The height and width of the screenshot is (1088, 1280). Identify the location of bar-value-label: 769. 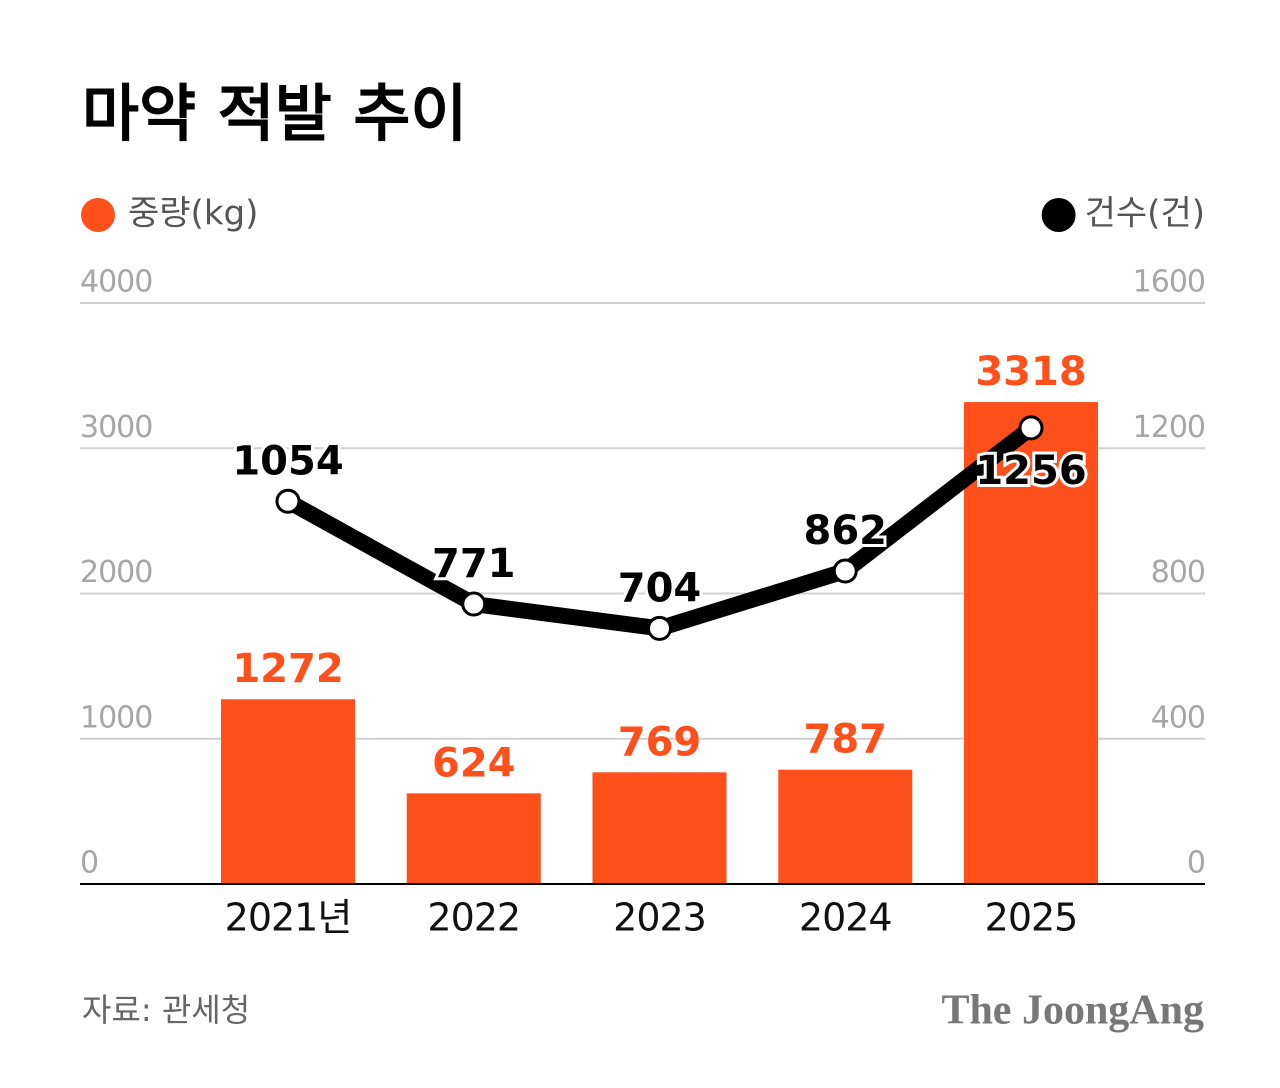
(660, 742).